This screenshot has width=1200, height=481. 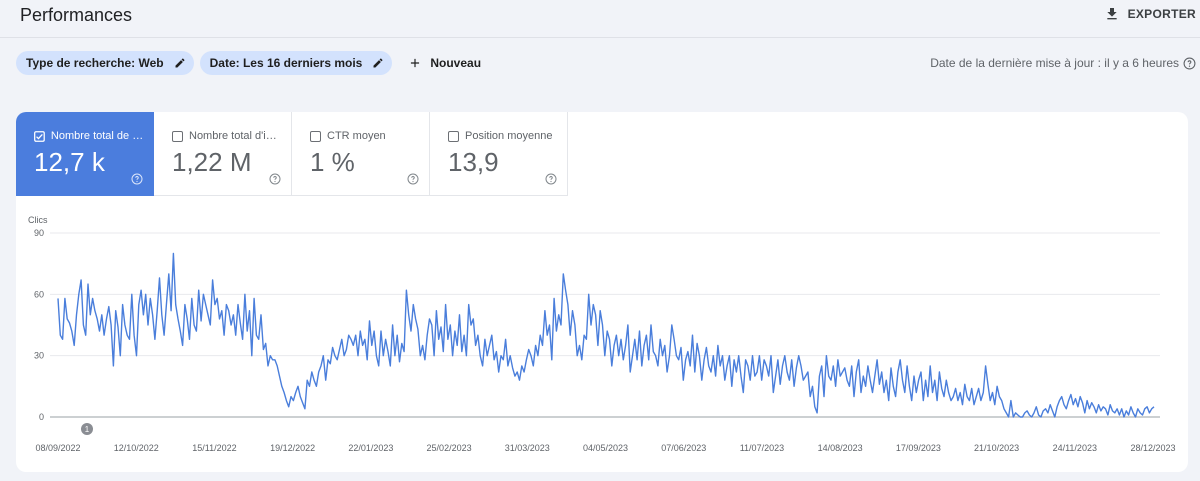 What do you see at coordinates (69, 162) in the screenshot?
I see `metric-value: 12,7 k` at bounding box center [69, 162].